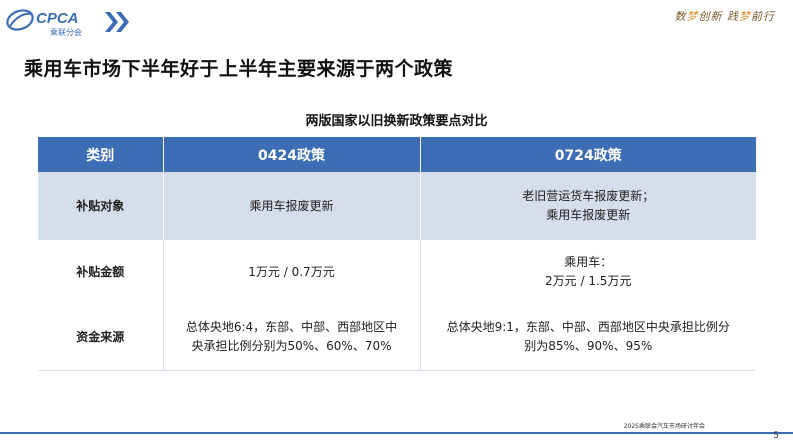 The image size is (793, 446). I want to click on logo-text: CPCA, so click(57, 18).